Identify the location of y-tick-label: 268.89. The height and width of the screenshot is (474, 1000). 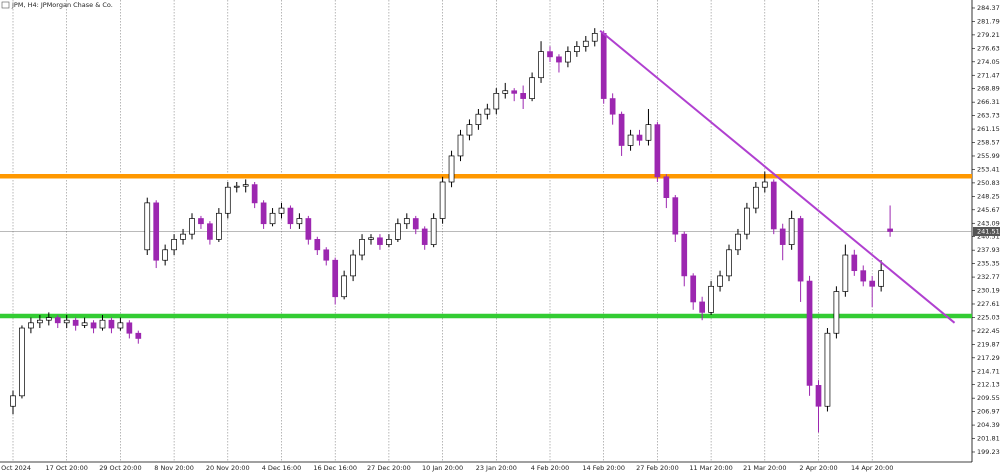
(988, 89).